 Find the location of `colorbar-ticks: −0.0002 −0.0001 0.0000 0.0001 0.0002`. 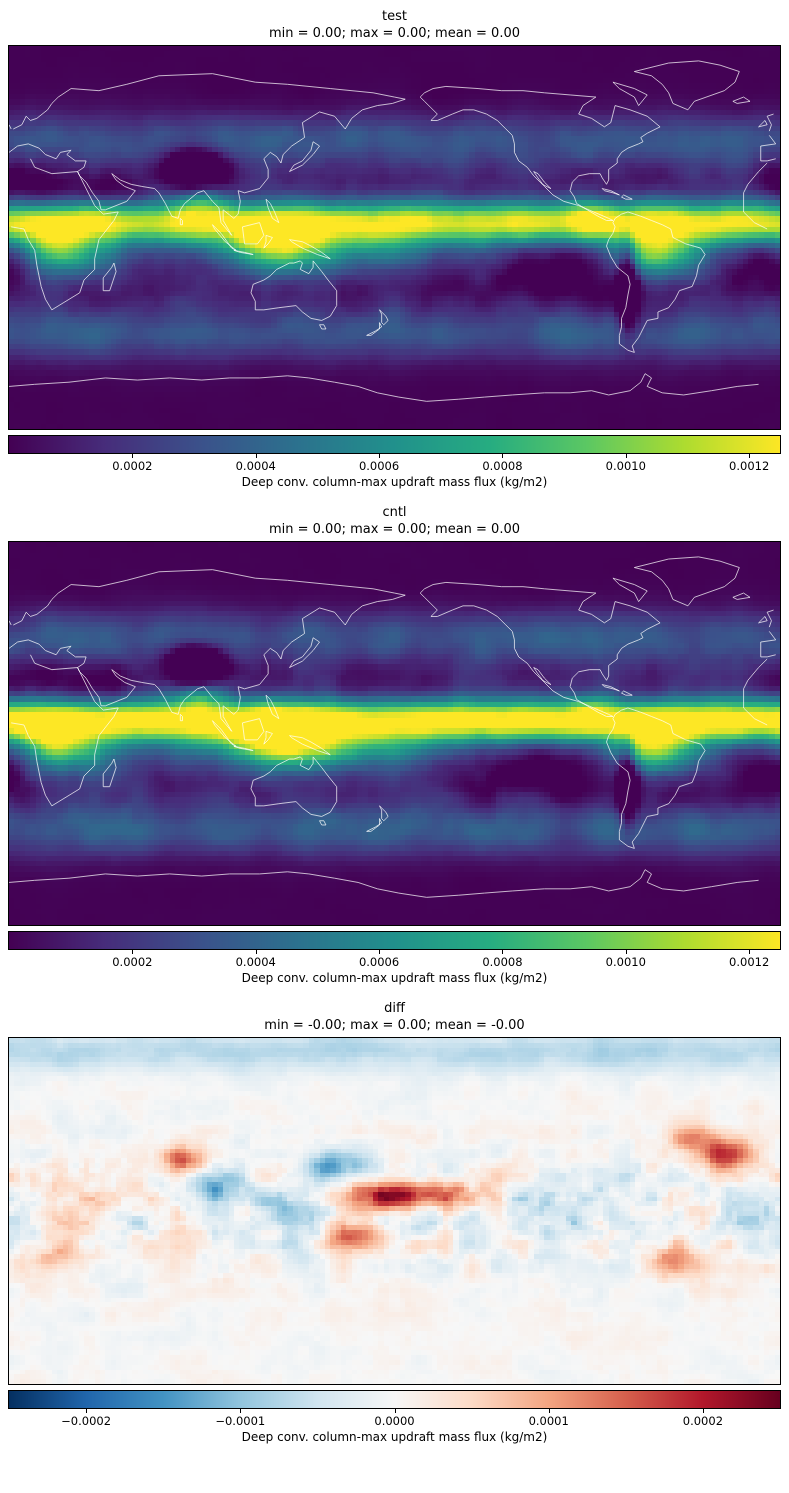

colorbar-ticks: −0.0002 −0.0001 0.0000 0.0001 0.0002 is located at coordinates (394, 1419).